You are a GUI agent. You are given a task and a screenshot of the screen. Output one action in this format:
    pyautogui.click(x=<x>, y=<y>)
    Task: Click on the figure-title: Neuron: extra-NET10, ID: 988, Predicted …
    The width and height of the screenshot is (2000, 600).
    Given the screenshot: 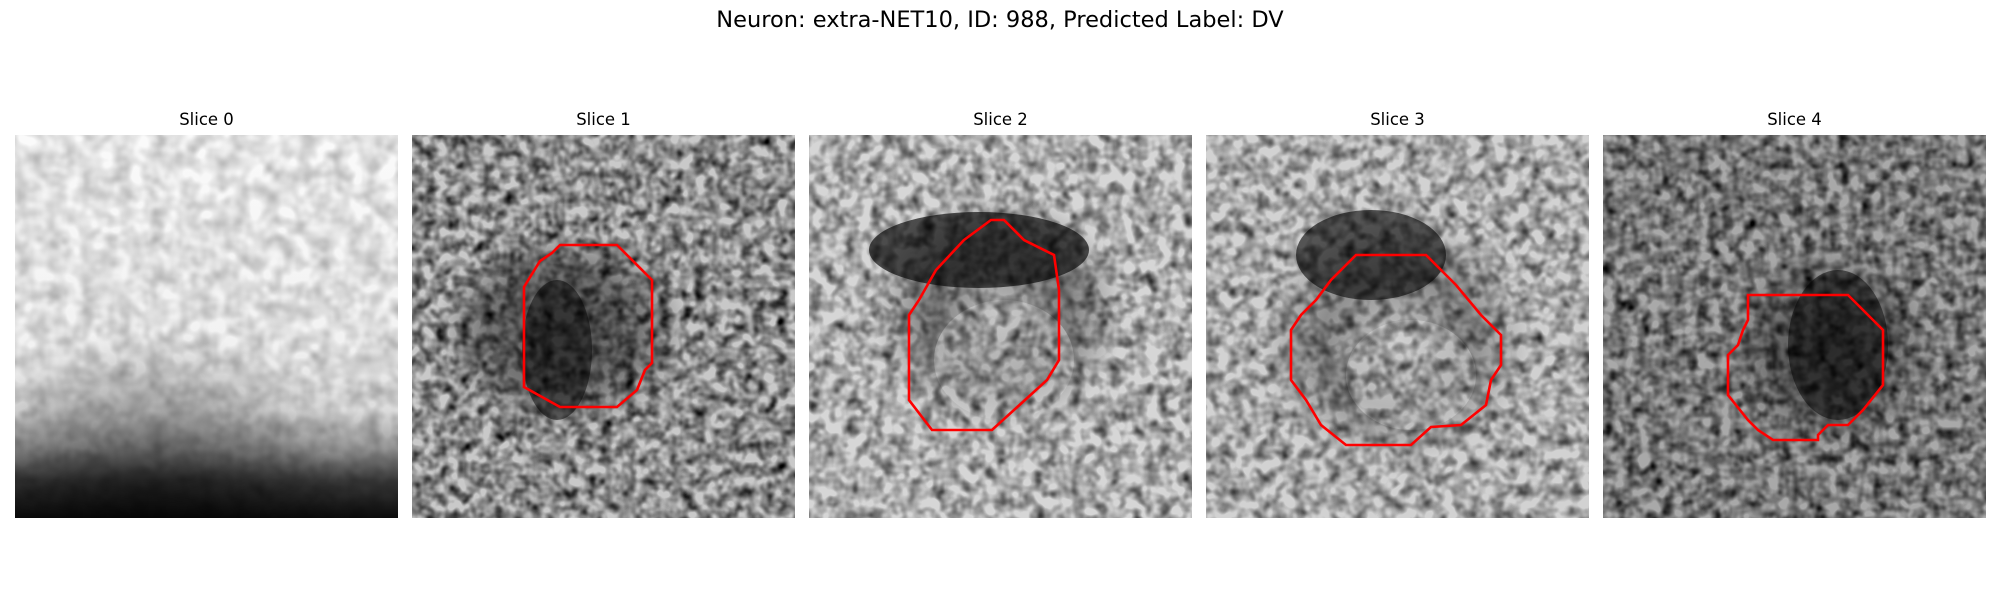 What is the action you would take?
    pyautogui.click(x=1000, y=20)
    